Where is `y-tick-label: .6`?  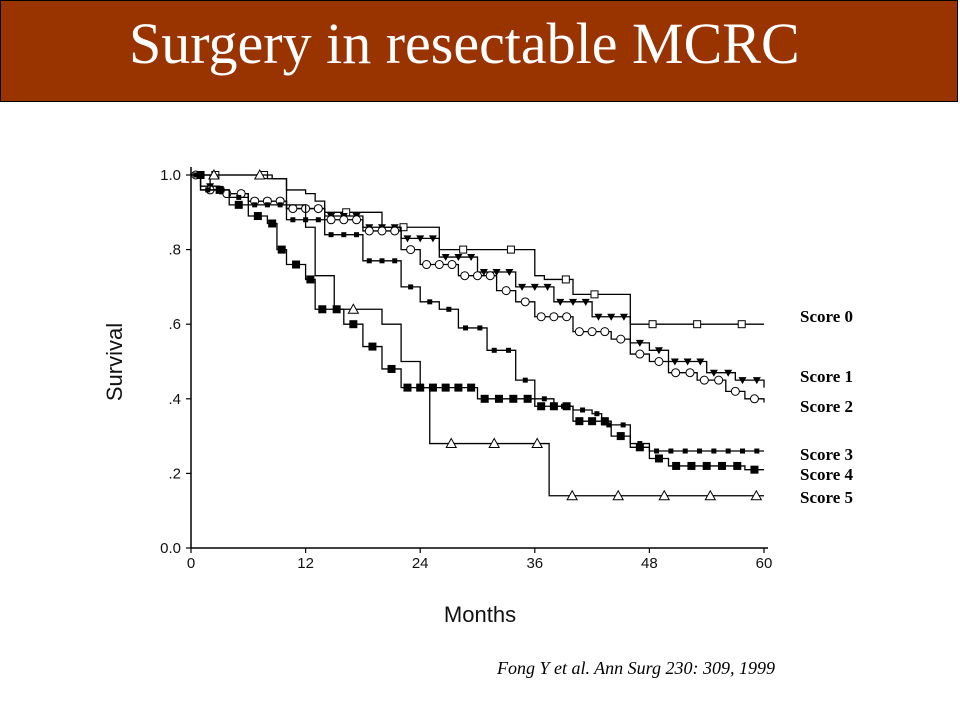 y-tick-label: .6 is located at coordinates (174, 324).